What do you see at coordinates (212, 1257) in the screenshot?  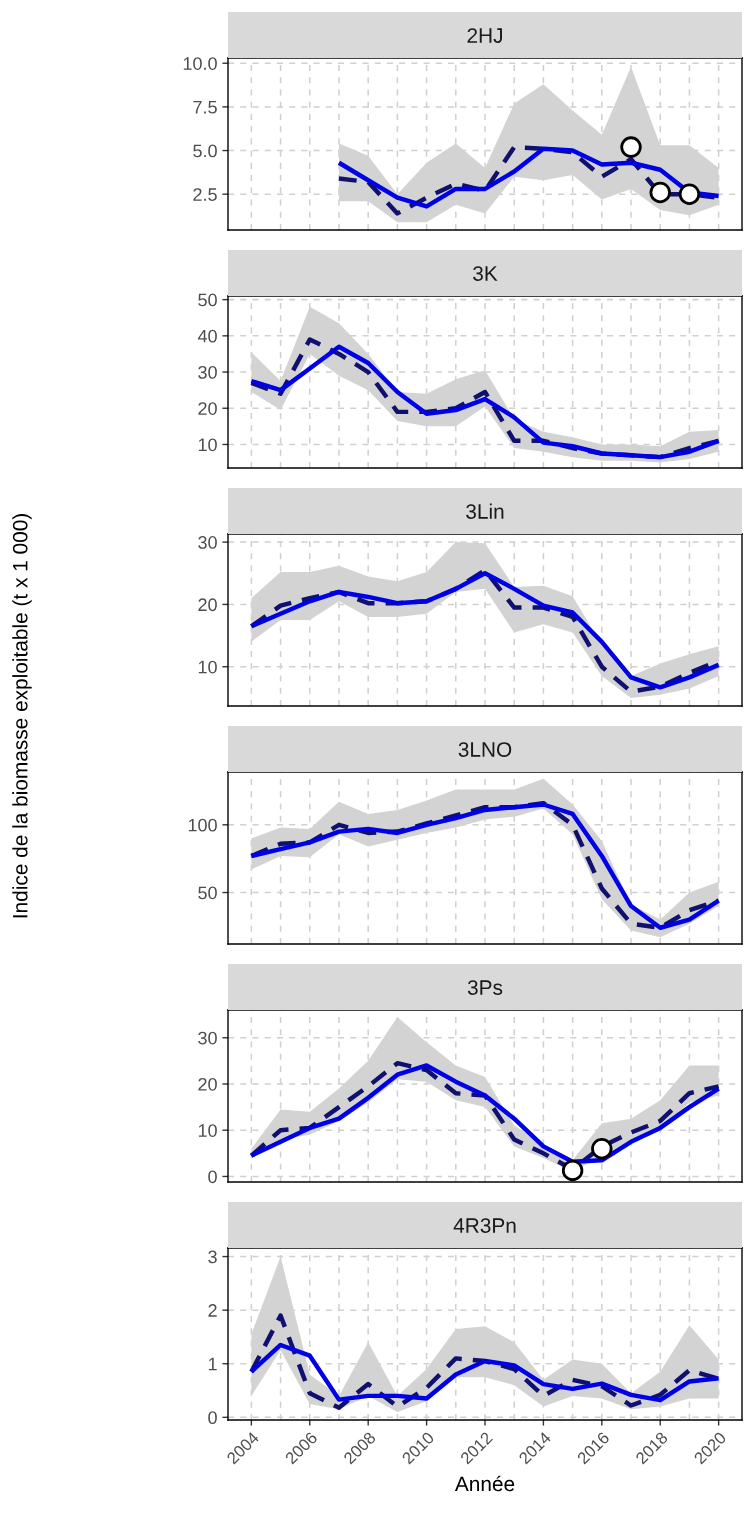 I see `y-tick-label: 3` at bounding box center [212, 1257].